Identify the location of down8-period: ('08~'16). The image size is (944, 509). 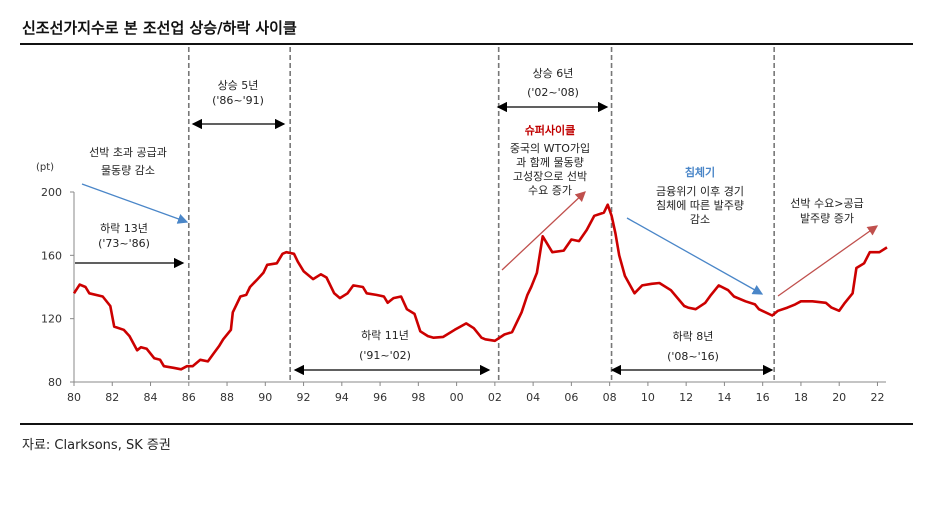
(693, 356).